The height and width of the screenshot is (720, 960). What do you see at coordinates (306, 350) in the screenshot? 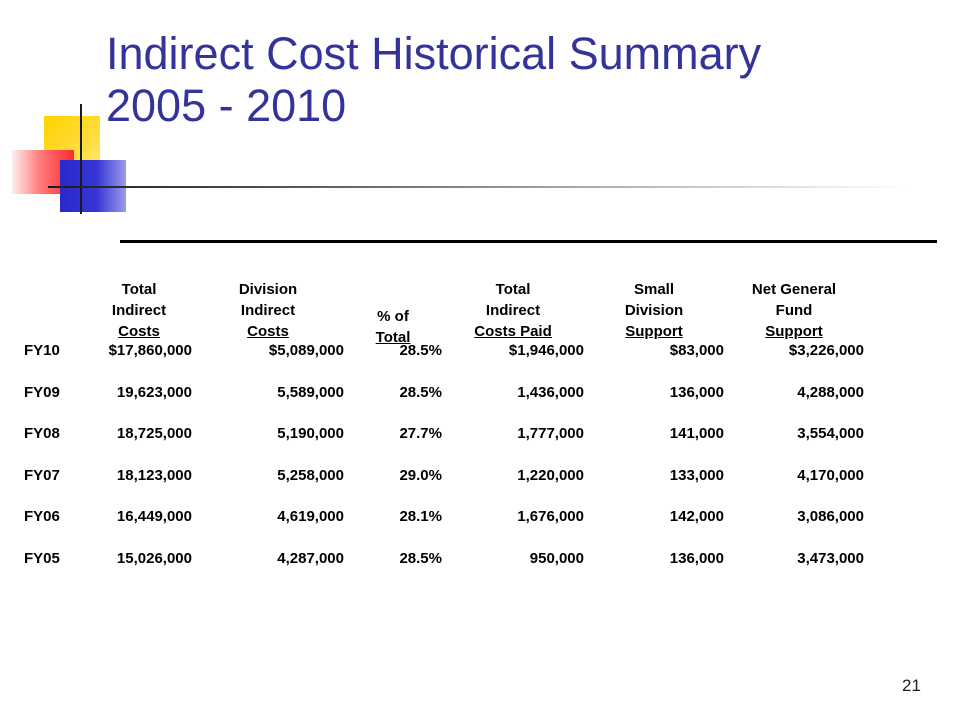
I see `cell-division-indirect-costs: $5,089,000` at bounding box center [306, 350].